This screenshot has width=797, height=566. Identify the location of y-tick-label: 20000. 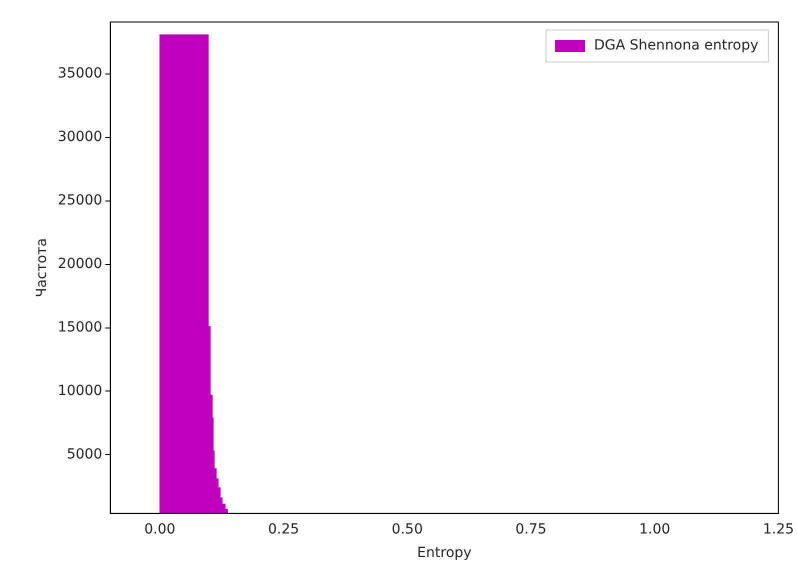
(80, 264).